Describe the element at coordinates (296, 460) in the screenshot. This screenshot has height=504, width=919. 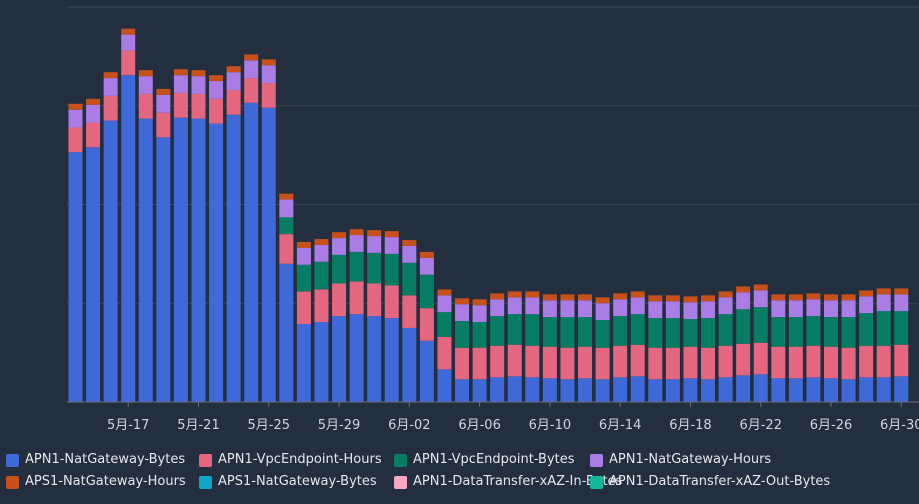
I see `legend-item: APN1-VpcEndpoint-Hours` at that location.